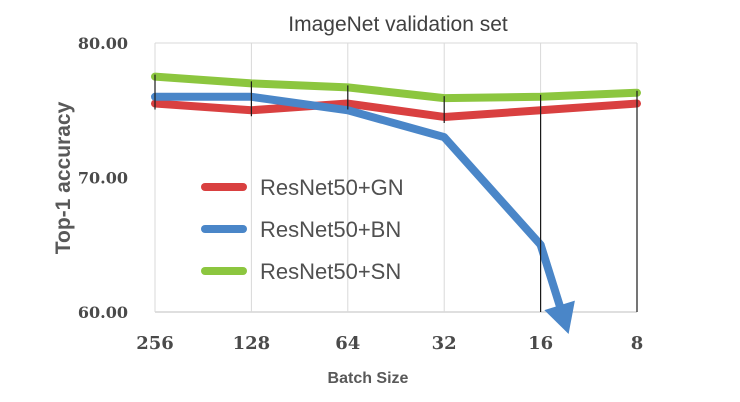  Describe the element at coordinates (103, 43) in the screenshot. I see `y-tick-label: 80.00` at that location.